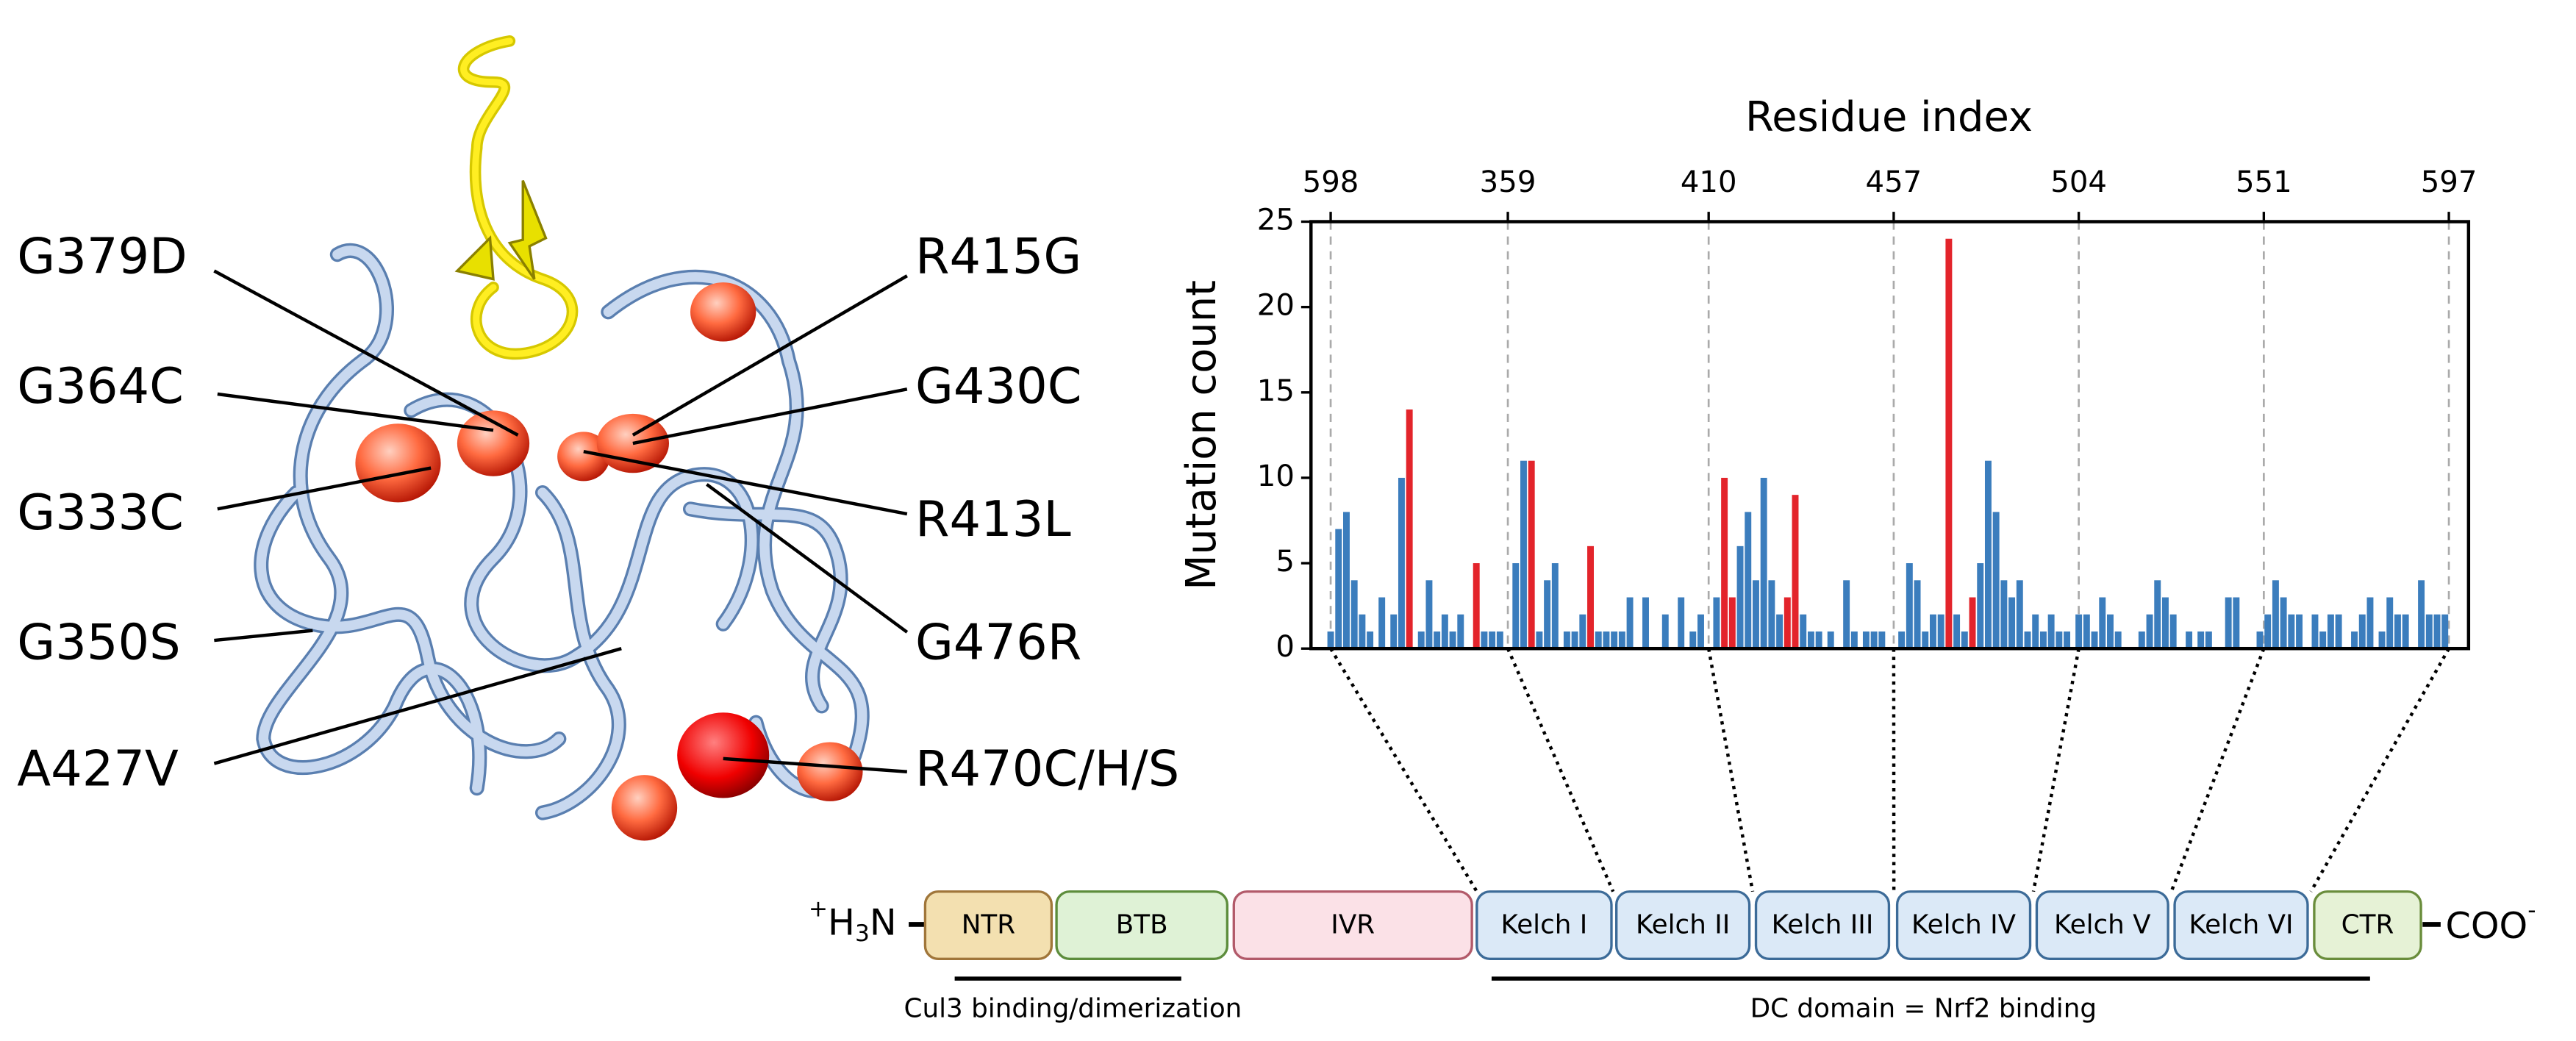 This screenshot has width=2576, height=1041. I want to click on region-label: Cul3 binding/dimerization, so click(1073, 1009).